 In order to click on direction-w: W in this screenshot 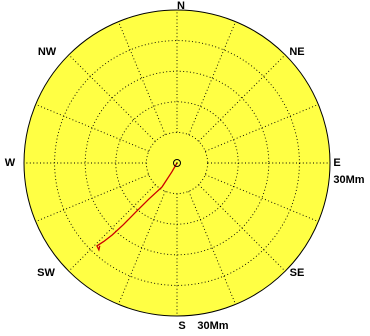, I will do `click(10, 163)`.